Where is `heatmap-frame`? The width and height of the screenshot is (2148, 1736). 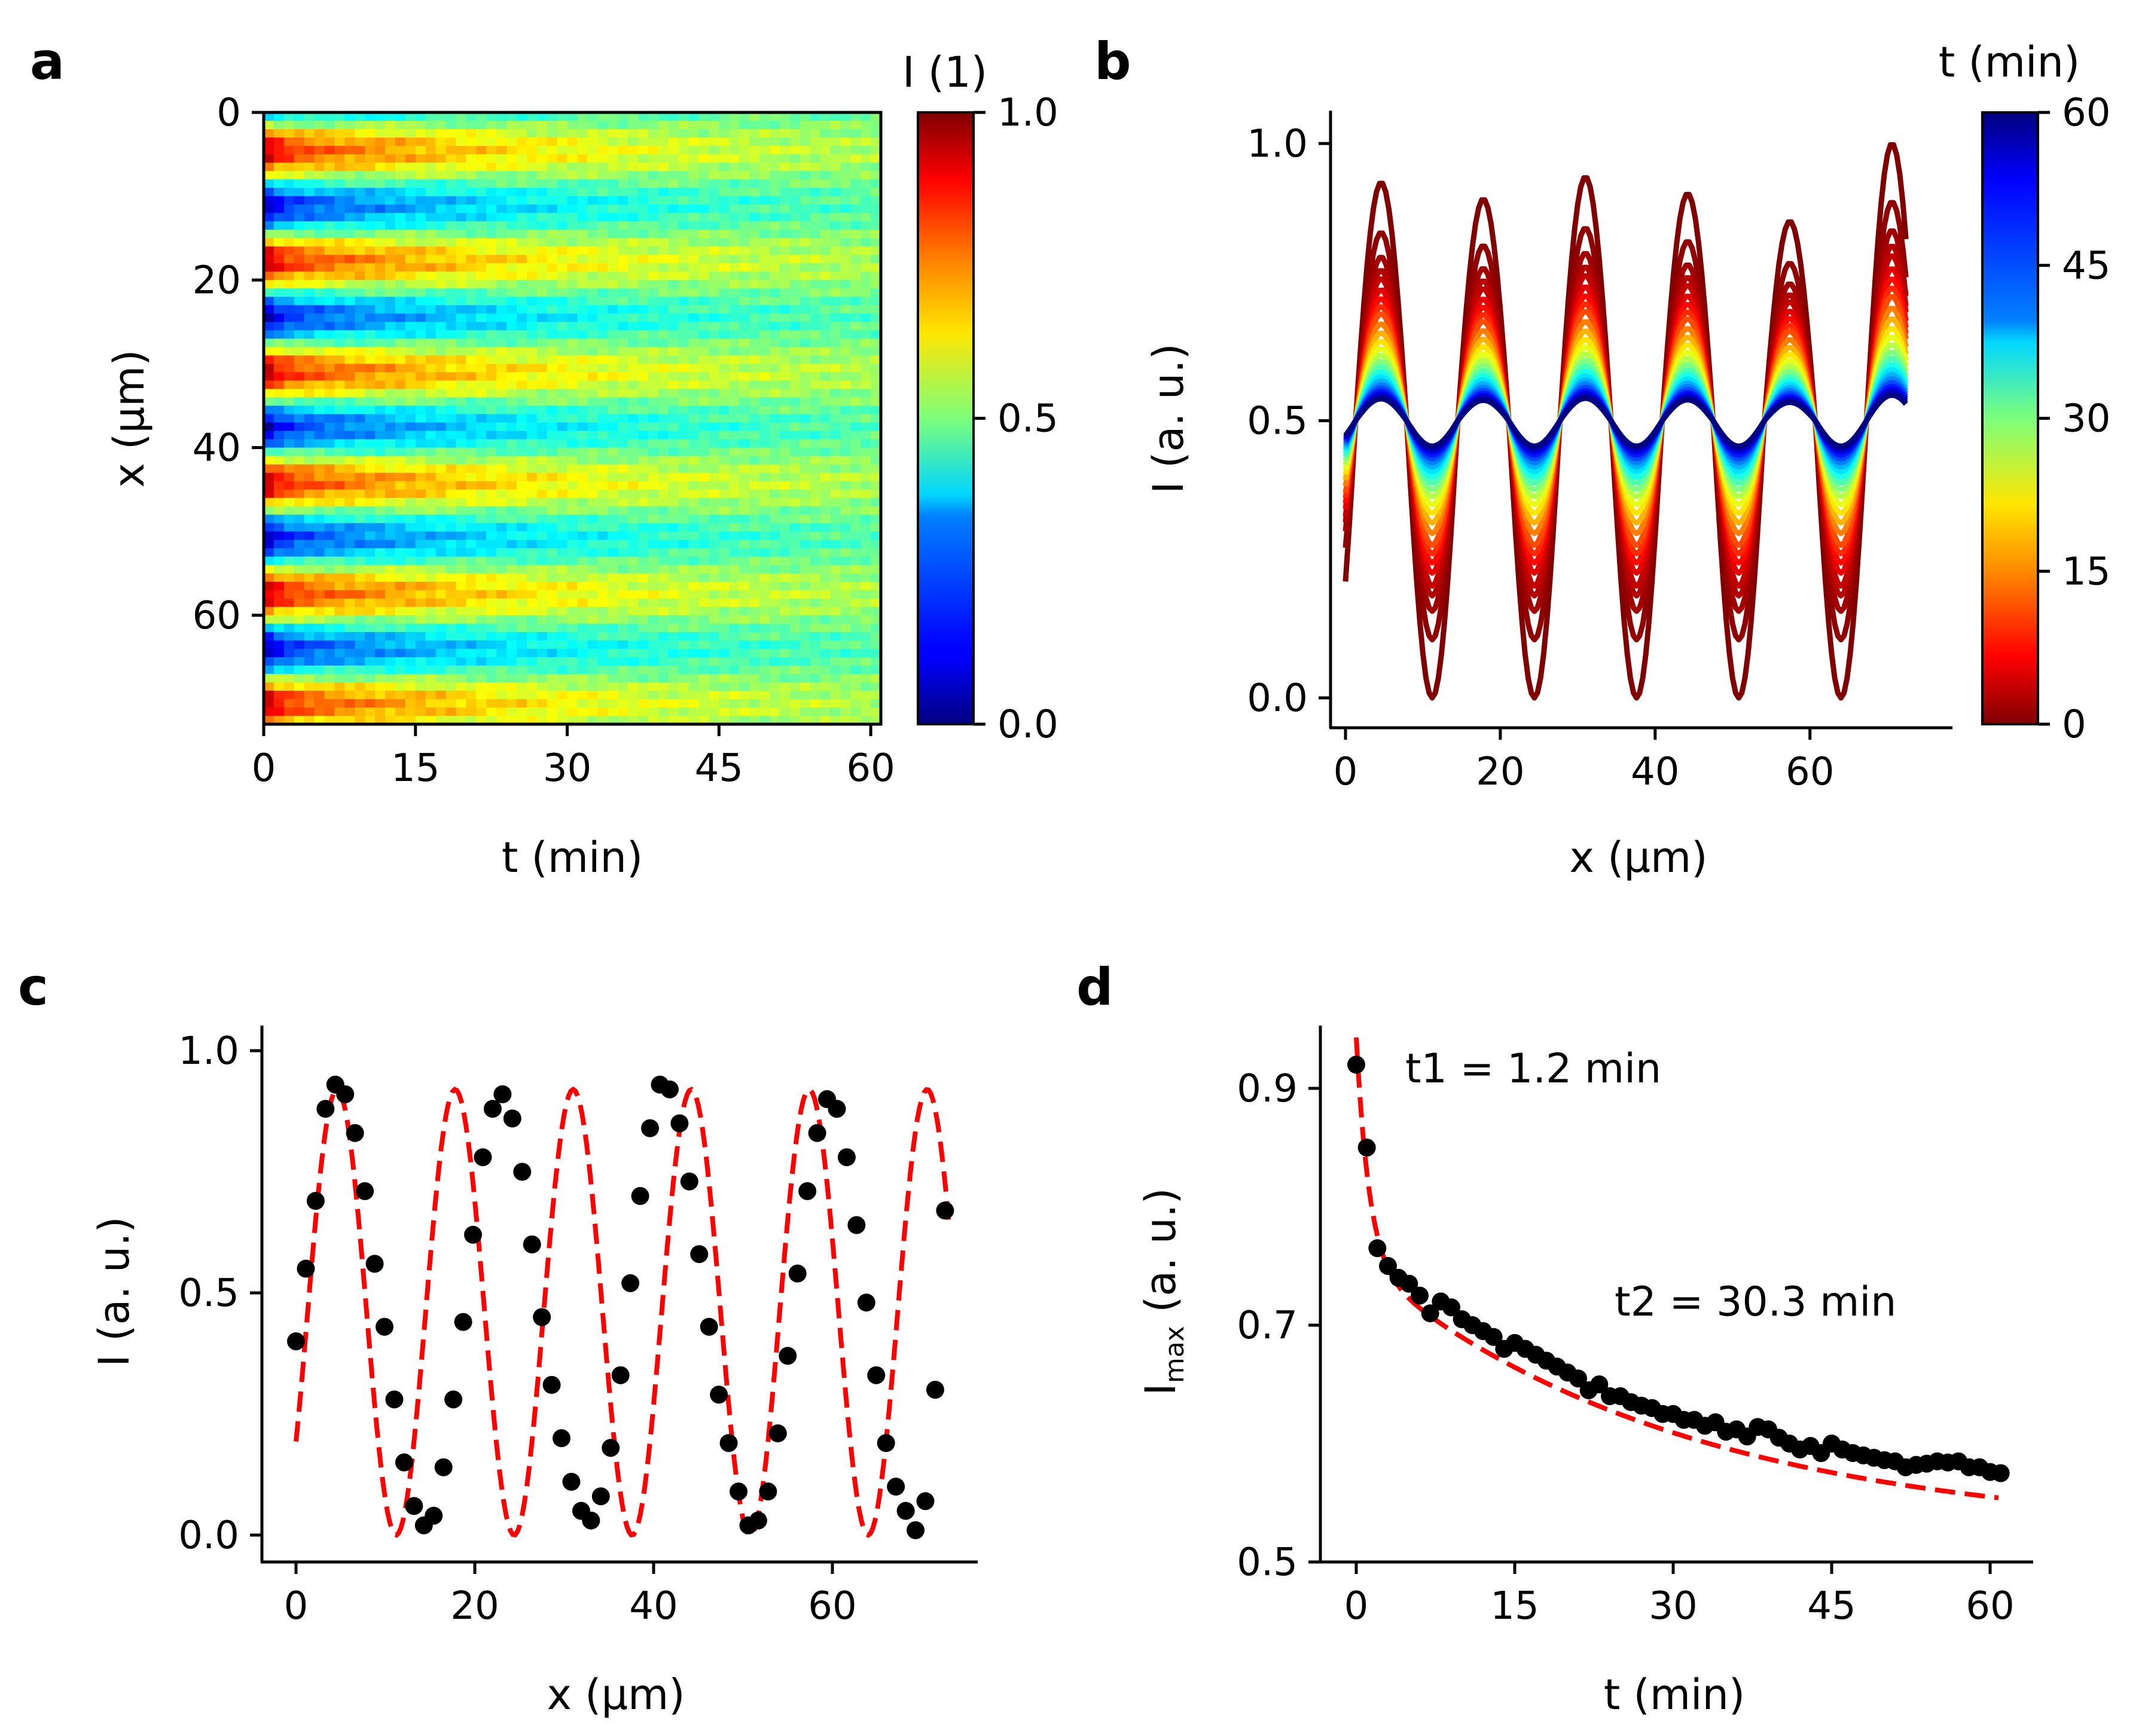
heatmap-frame is located at coordinates (572, 418).